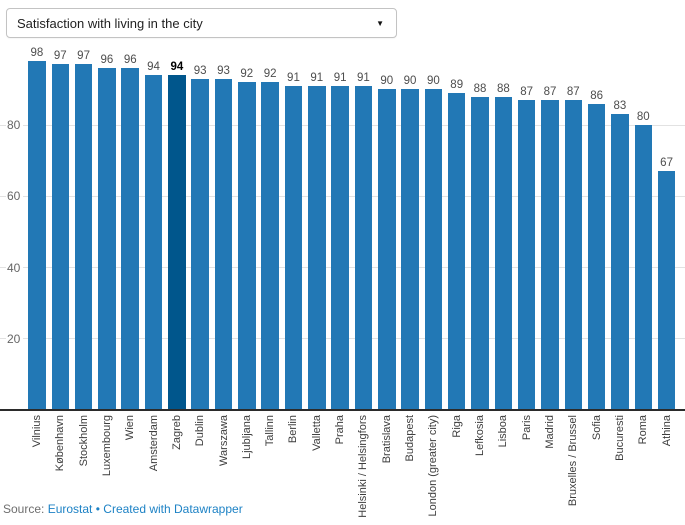 This screenshot has height=525, width=685. I want to click on x-axis-category-label: Valletta, so click(316, 433).